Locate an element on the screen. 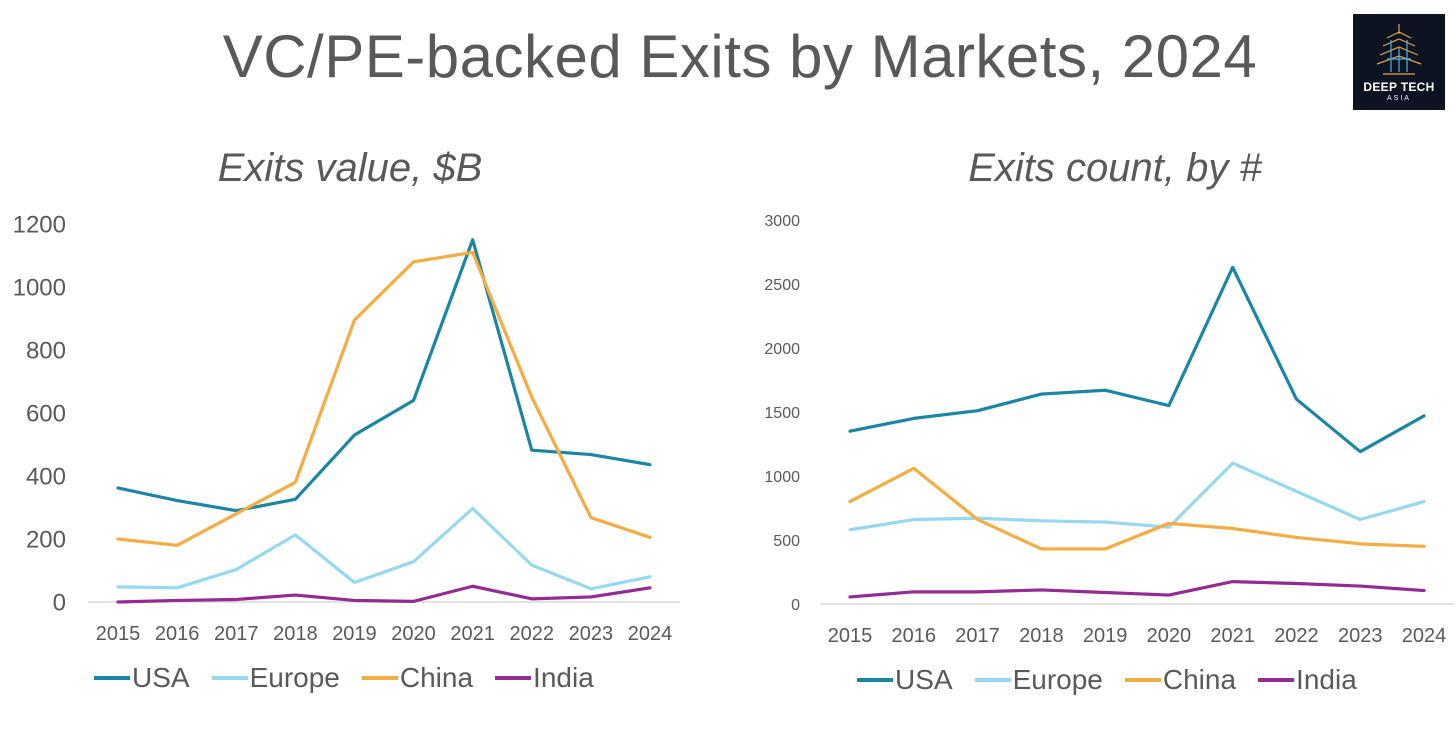  page-title: VC/PE-backed Exits by Markets, 2024 is located at coordinates (740, 56).